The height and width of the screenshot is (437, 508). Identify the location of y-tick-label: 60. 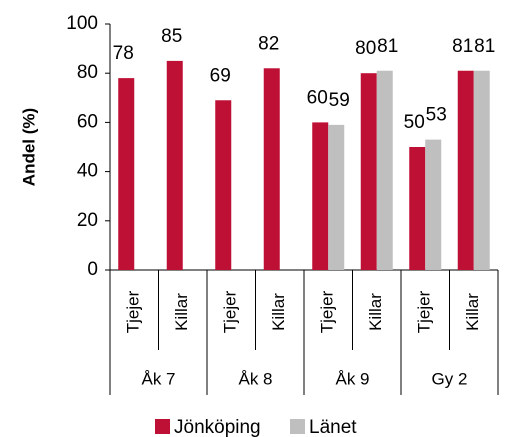
(87, 121).